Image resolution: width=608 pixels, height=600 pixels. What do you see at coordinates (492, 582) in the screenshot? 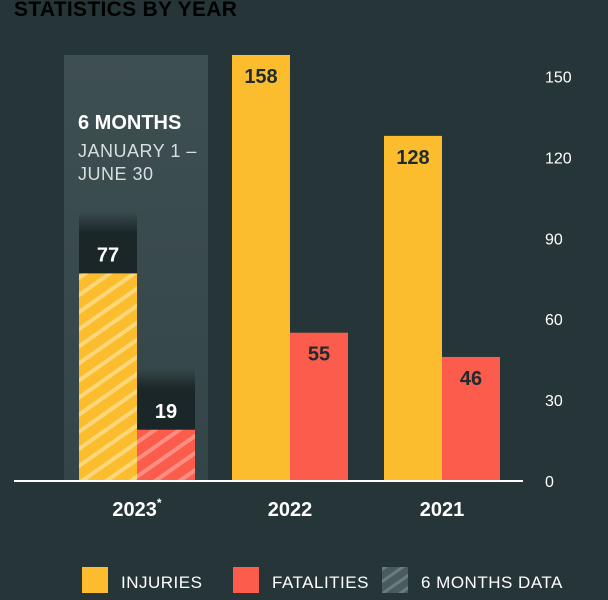
I see `legend-label-6-months: 6 MONTHS DATA` at bounding box center [492, 582].